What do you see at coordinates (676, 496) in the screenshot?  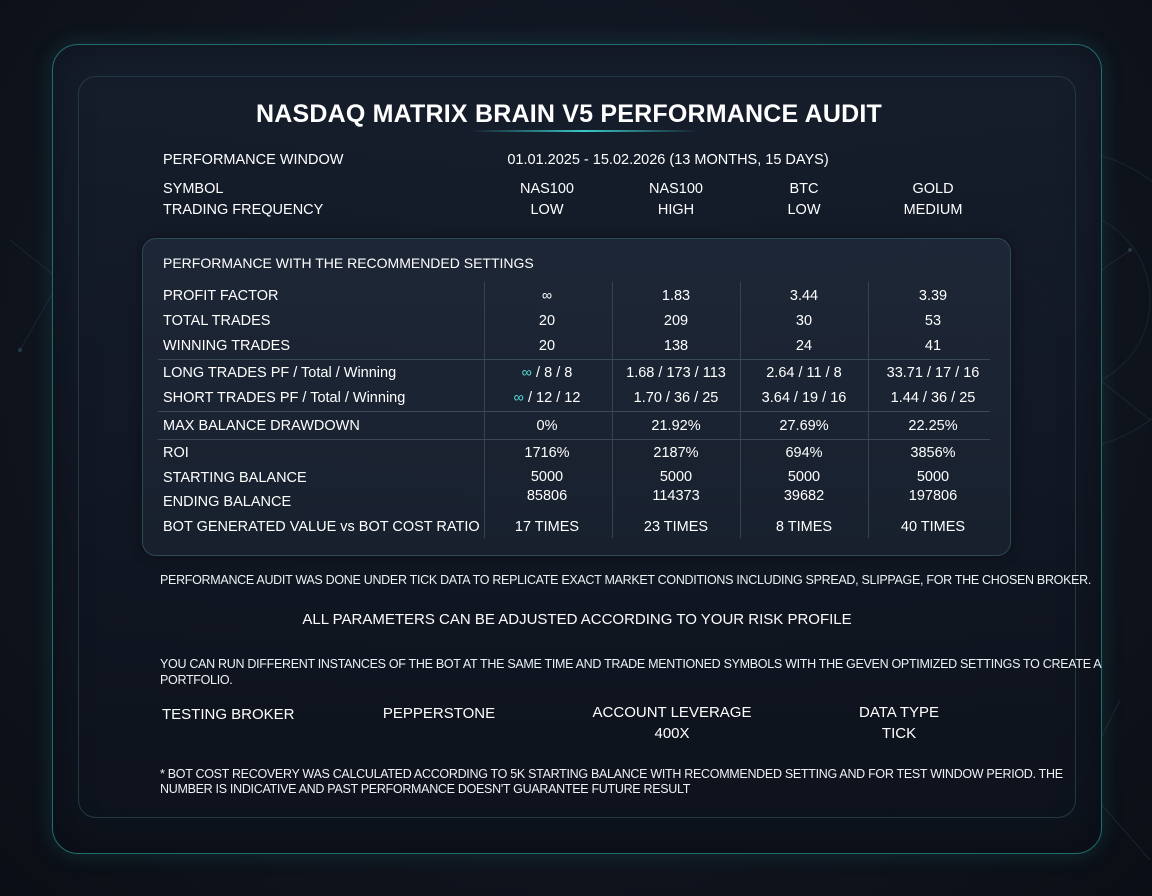 I see `cell-ending-balance-2: 114373` at bounding box center [676, 496].